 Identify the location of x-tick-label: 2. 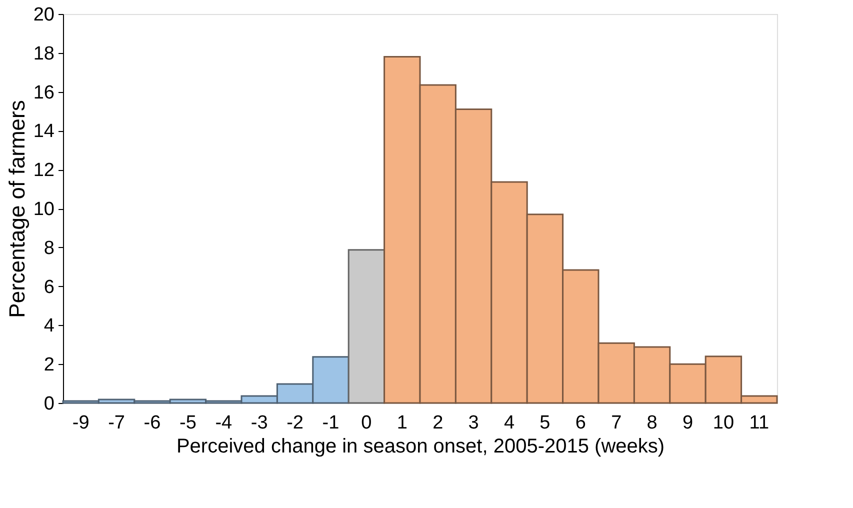
(438, 423).